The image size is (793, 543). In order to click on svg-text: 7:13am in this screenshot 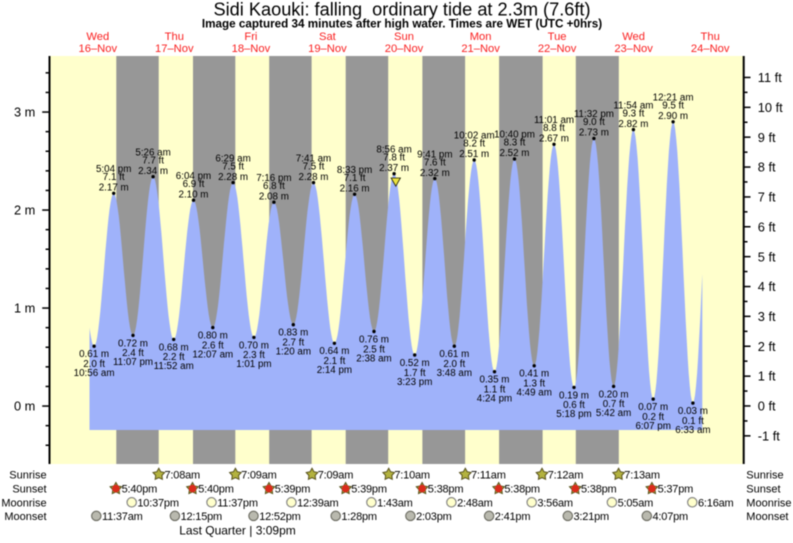, I will do `click(642, 476)`.